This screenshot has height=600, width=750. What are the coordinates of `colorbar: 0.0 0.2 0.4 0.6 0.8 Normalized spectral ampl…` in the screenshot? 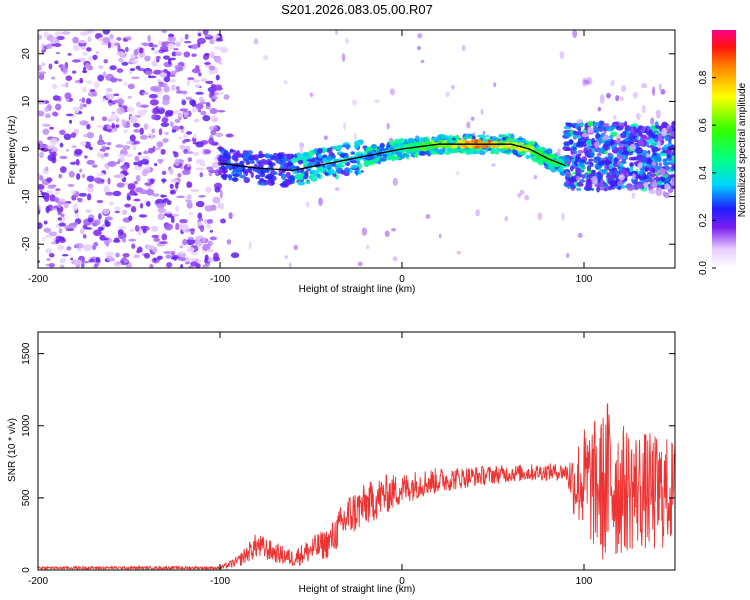 It's located at (723, 152).